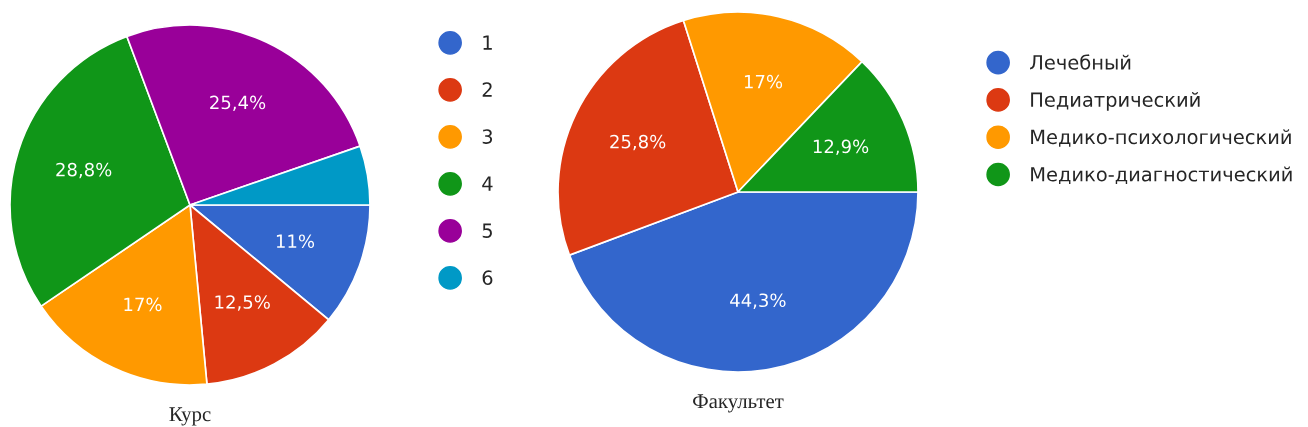  Describe the element at coordinates (487, 183) in the screenshot. I see `legend-label: 4` at that location.